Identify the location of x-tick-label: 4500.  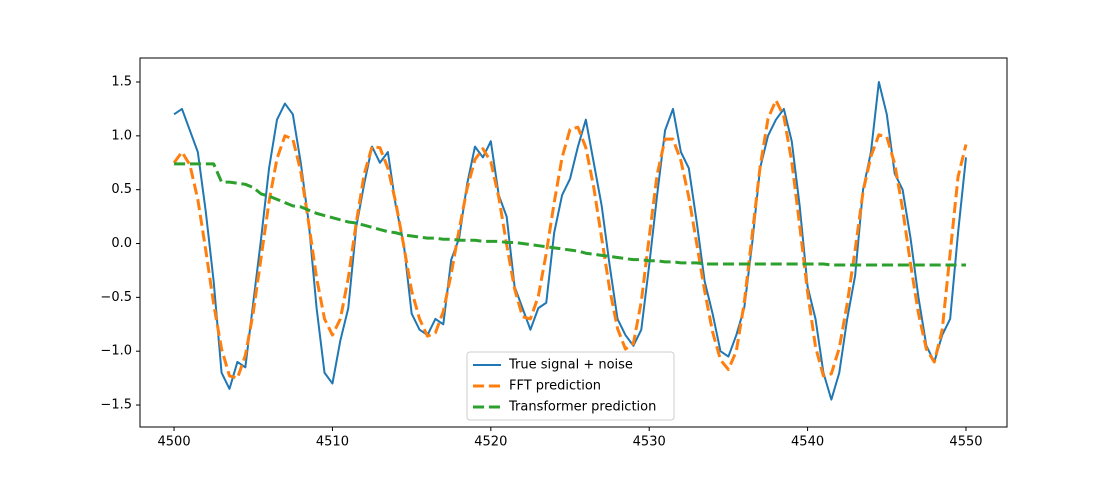
(174, 442).